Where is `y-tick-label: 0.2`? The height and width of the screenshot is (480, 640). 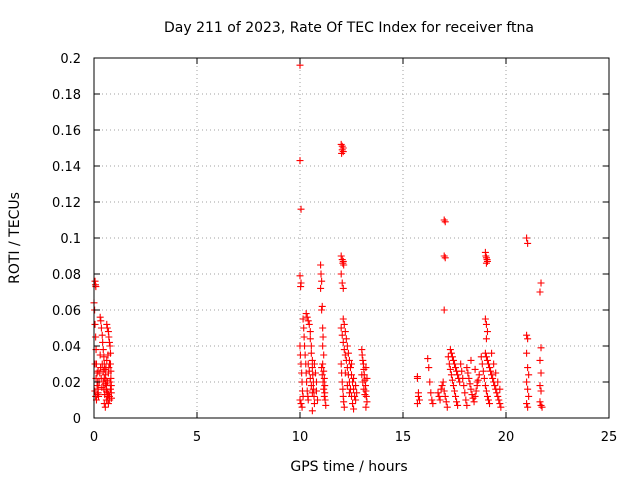
y-tick-label: 0.2 is located at coordinates (70, 59).